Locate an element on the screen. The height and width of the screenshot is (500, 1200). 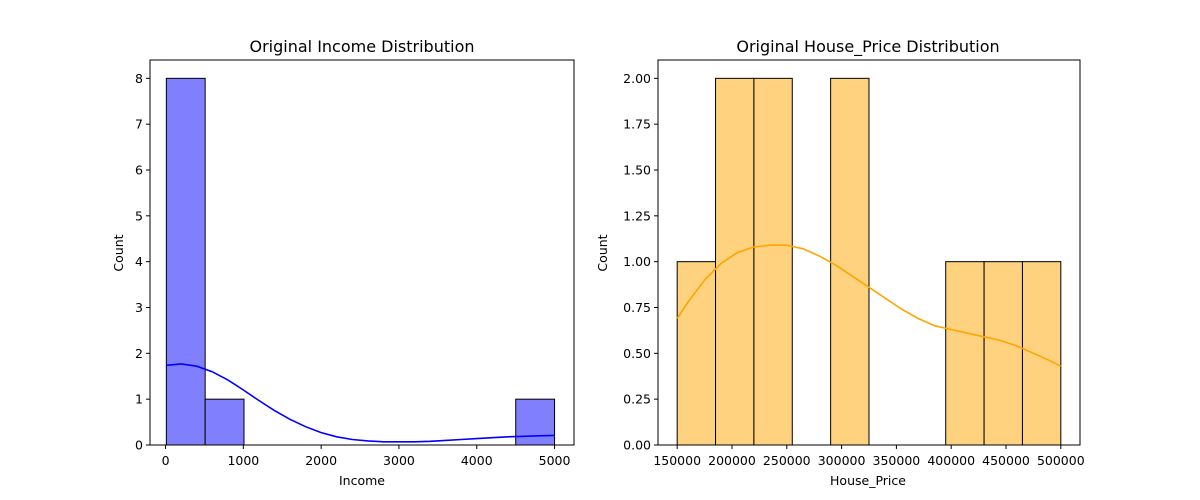
y-tick-label: 0 is located at coordinates (139, 445).